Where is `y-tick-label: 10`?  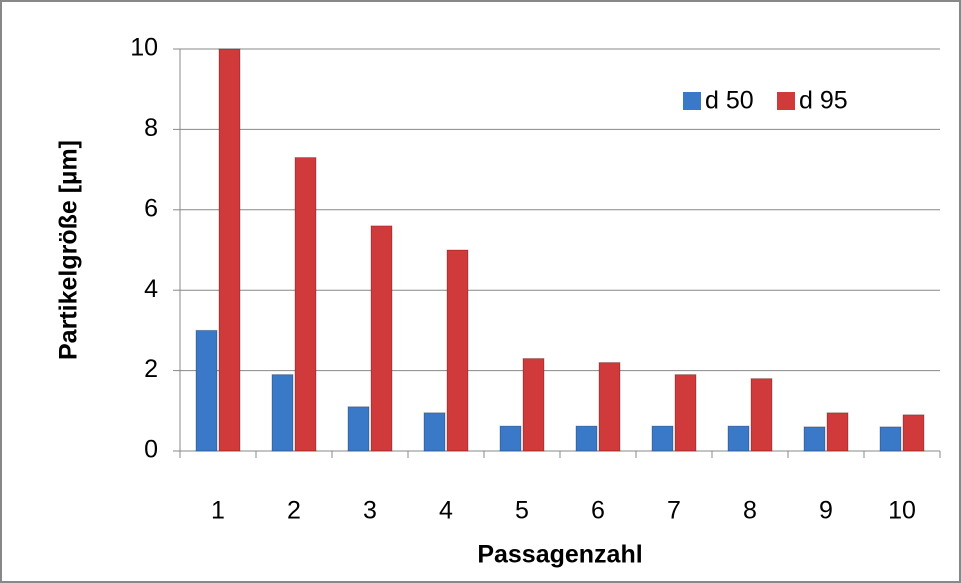 y-tick-label: 10 is located at coordinates (144, 48).